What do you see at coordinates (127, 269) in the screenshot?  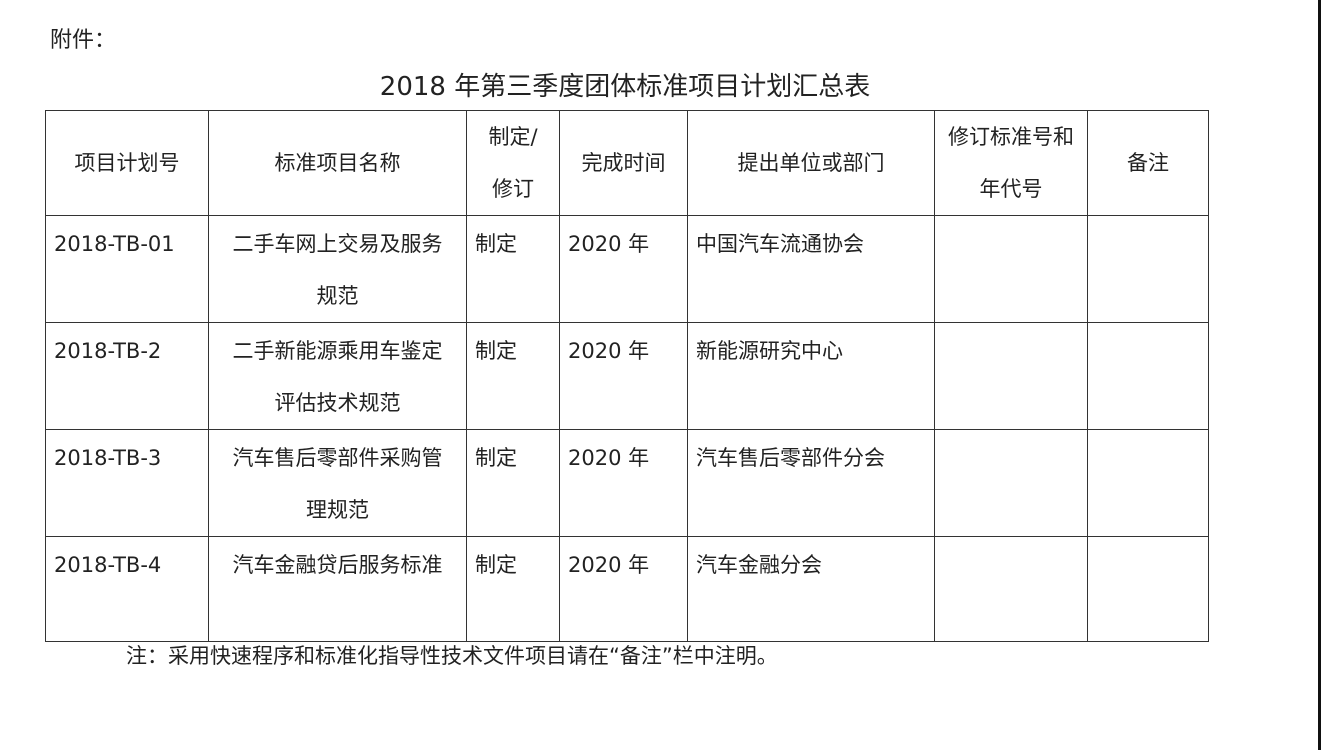 I see `cell-plan-number: 2018-TB-01` at bounding box center [127, 269].